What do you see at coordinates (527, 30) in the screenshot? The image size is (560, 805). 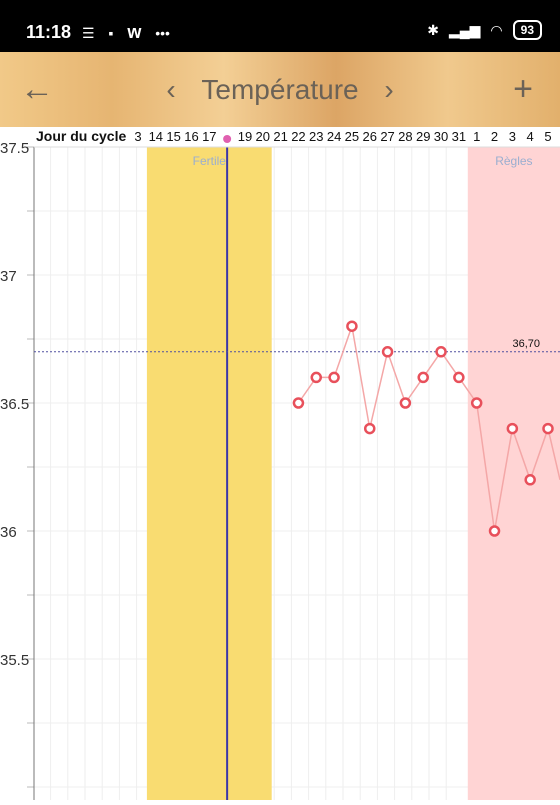 I see `battery-icon: 93` at bounding box center [527, 30].